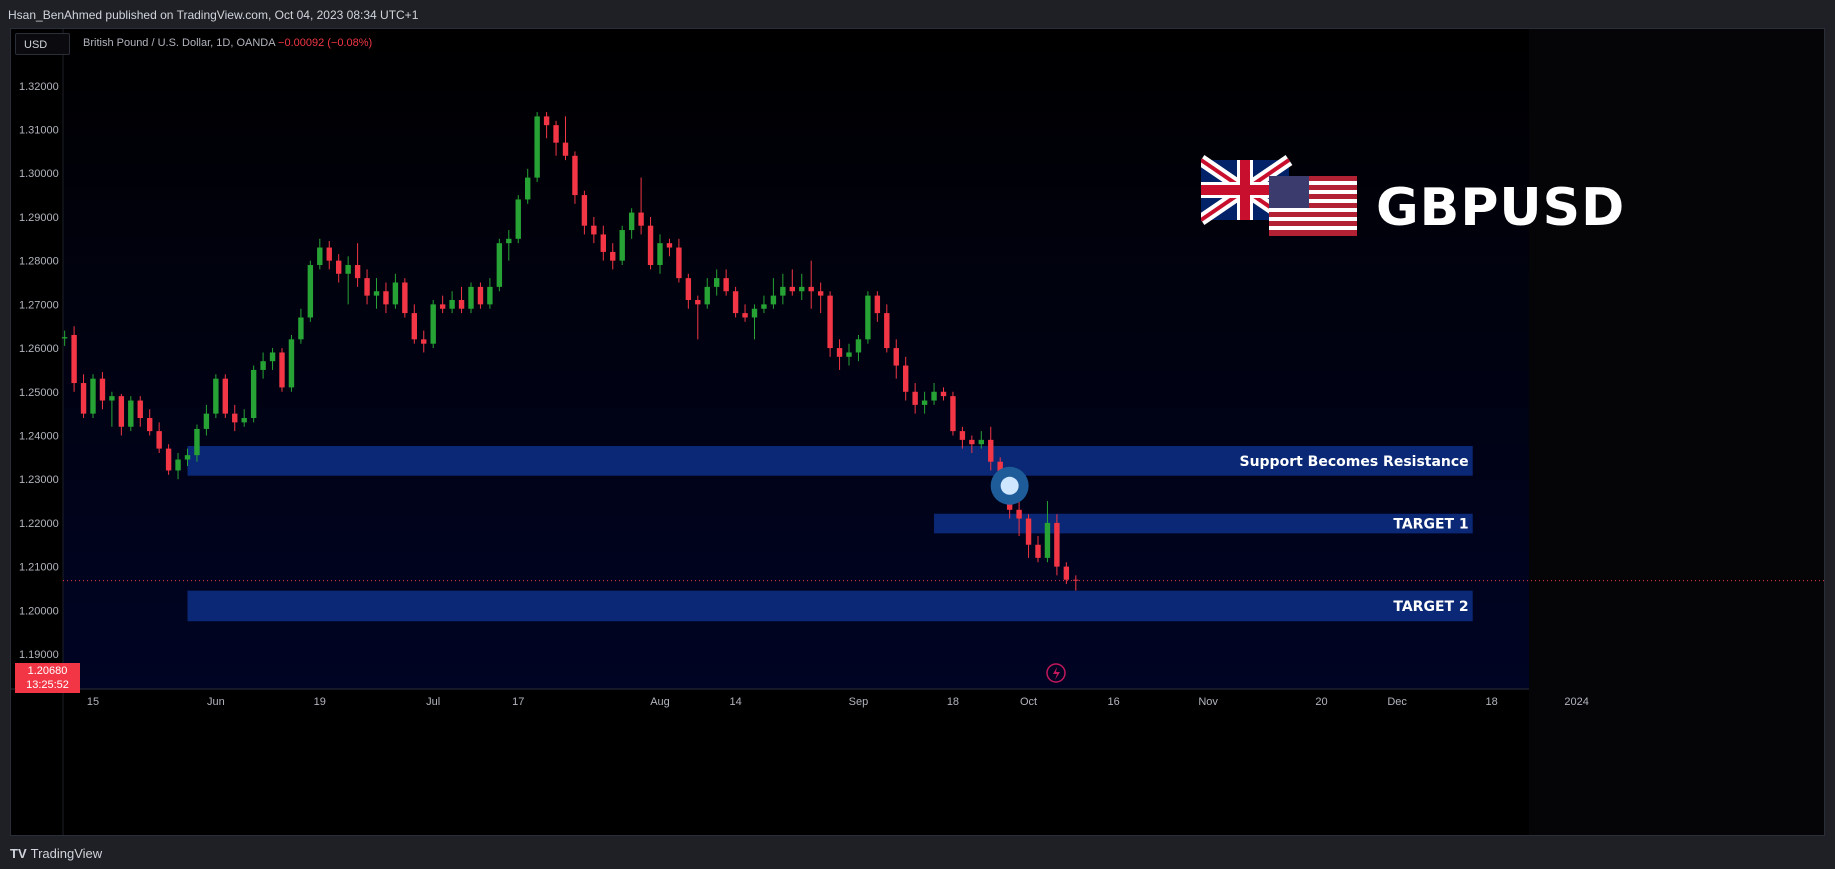 The height and width of the screenshot is (869, 1835). I want to click on y-tick-label: 1.22000, so click(39, 524).